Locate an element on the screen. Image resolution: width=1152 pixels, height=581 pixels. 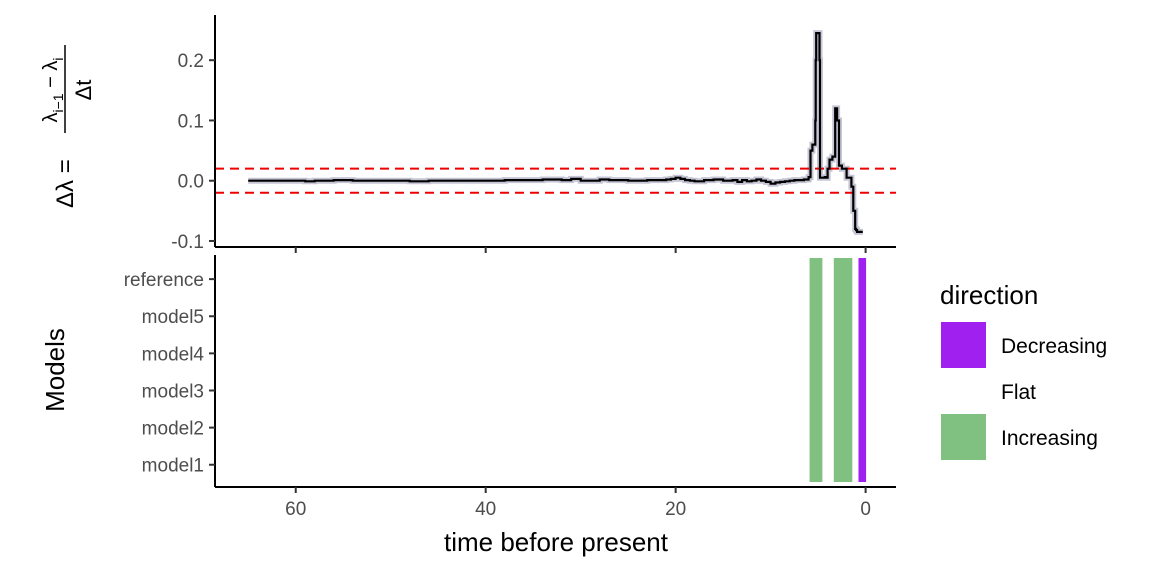
bottom-y-ticks: model1 model2 model3 model4 model5 reference is located at coordinates (169, 373).